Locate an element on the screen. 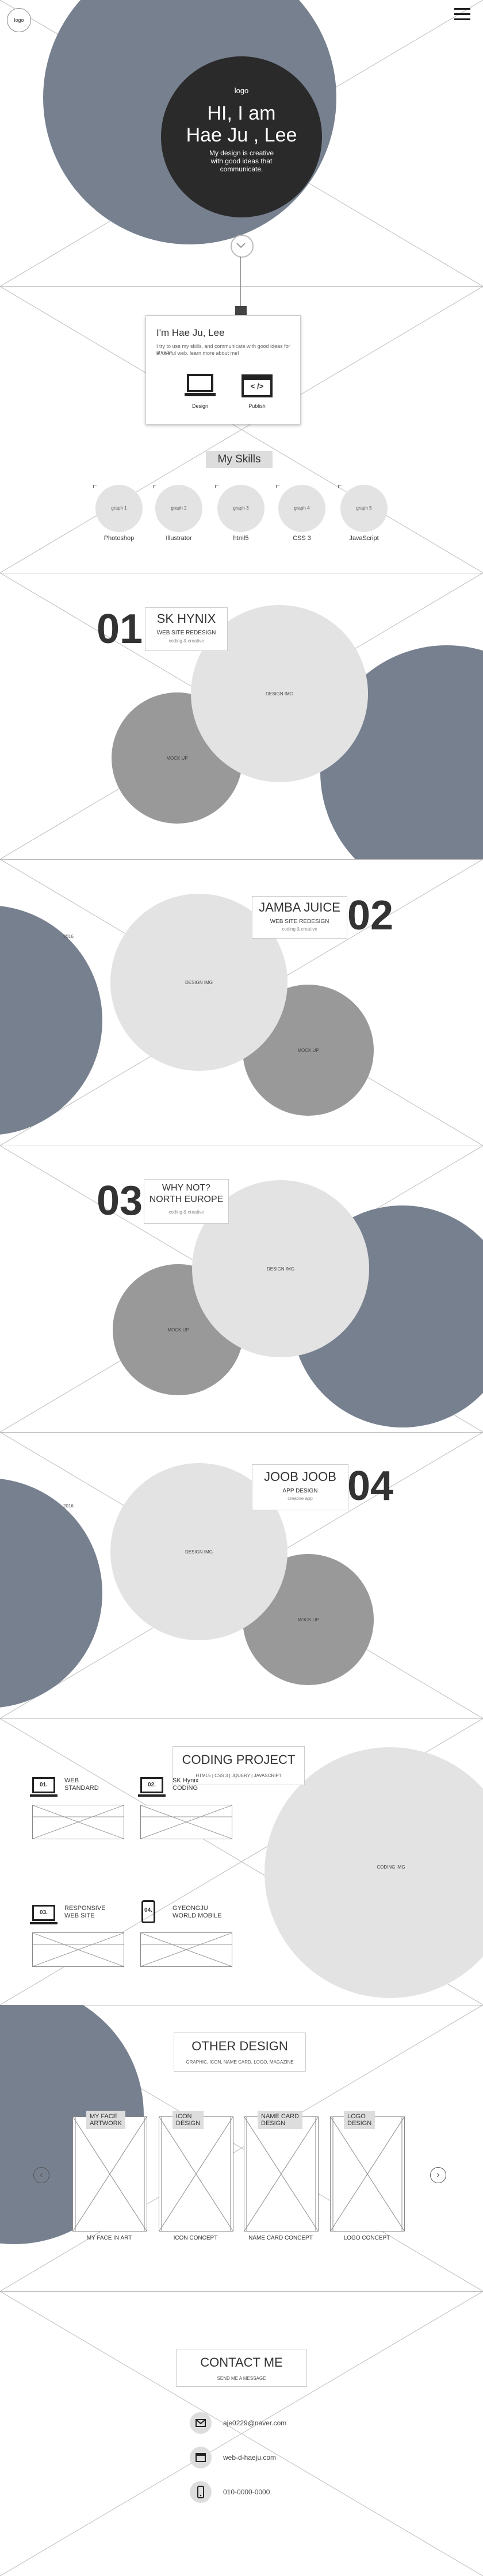  project-02-mock-label: MOCK UP is located at coordinates (308, 1050).